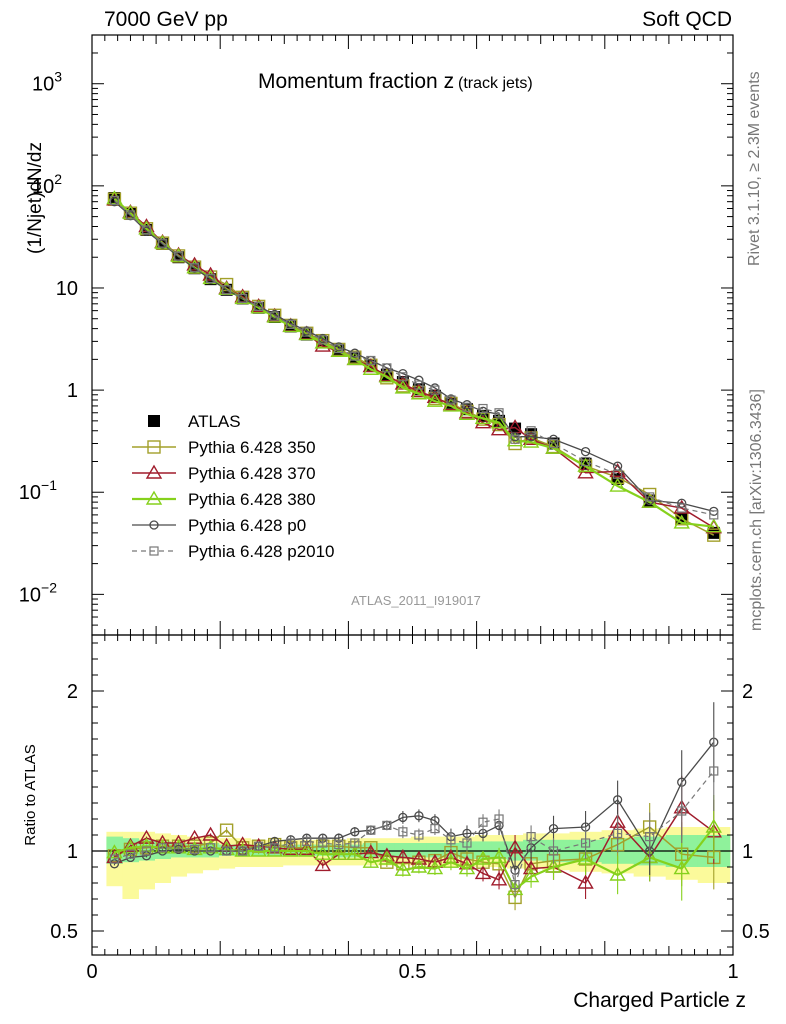 The height and width of the screenshot is (1024, 786). Describe the element at coordinates (72, 391) in the screenshot. I see `main-y-tick-label: 1` at that location.